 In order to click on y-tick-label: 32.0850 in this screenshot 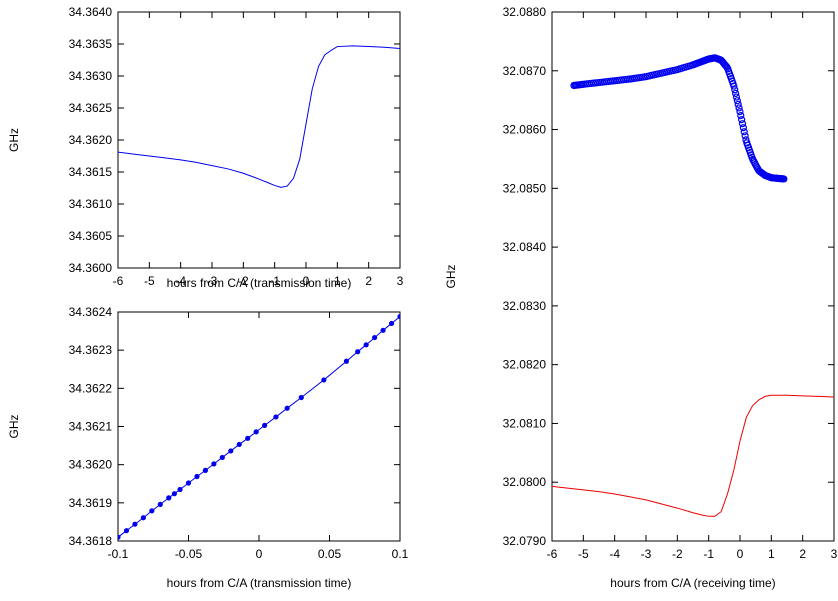, I will do `click(525, 188)`.